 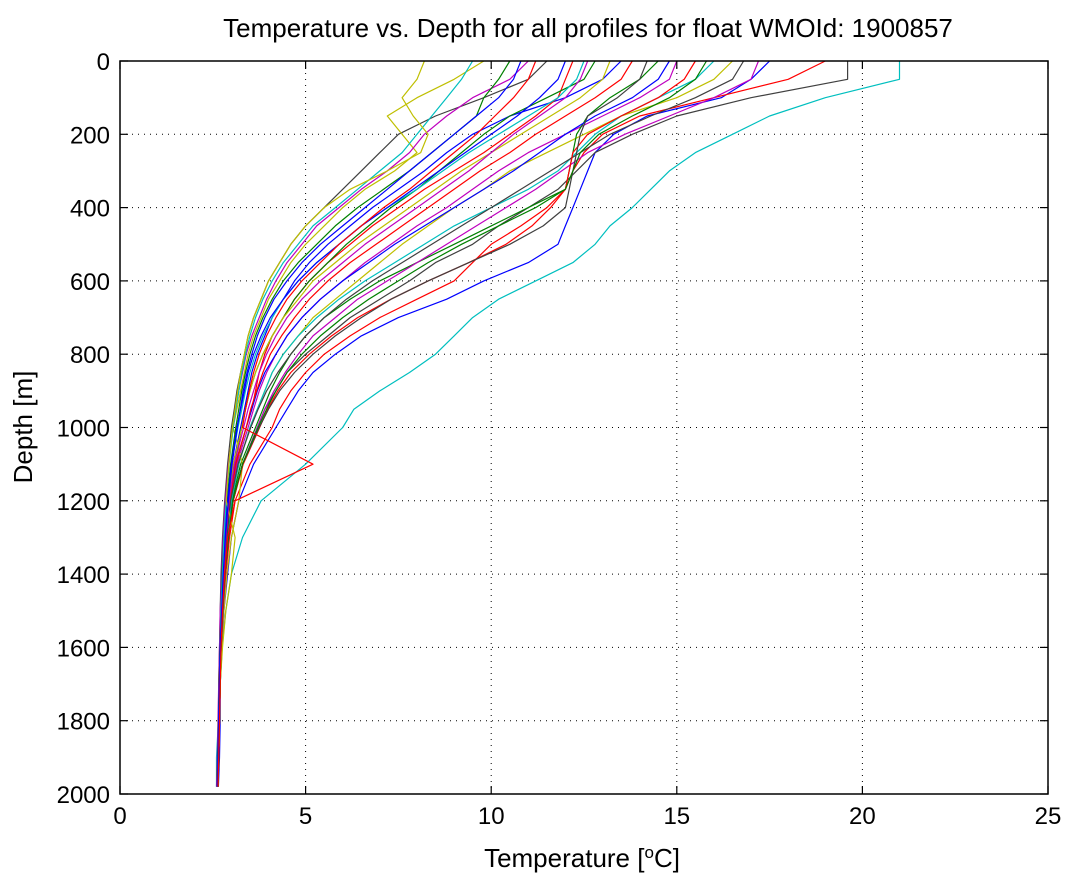 I want to click on y-tick-label: 1000, so click(x=83, y=429).